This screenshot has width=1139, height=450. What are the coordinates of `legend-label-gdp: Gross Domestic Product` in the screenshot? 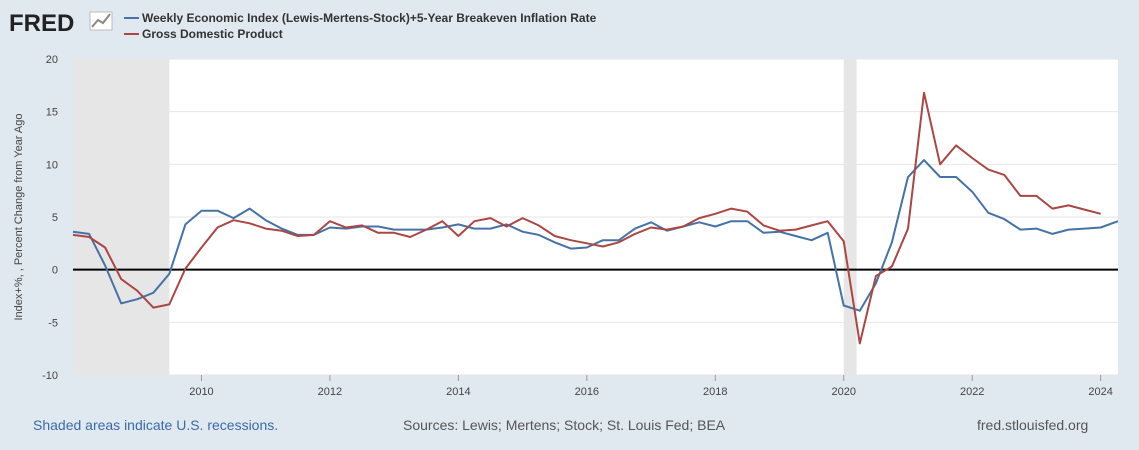 It's located at (212, 34).